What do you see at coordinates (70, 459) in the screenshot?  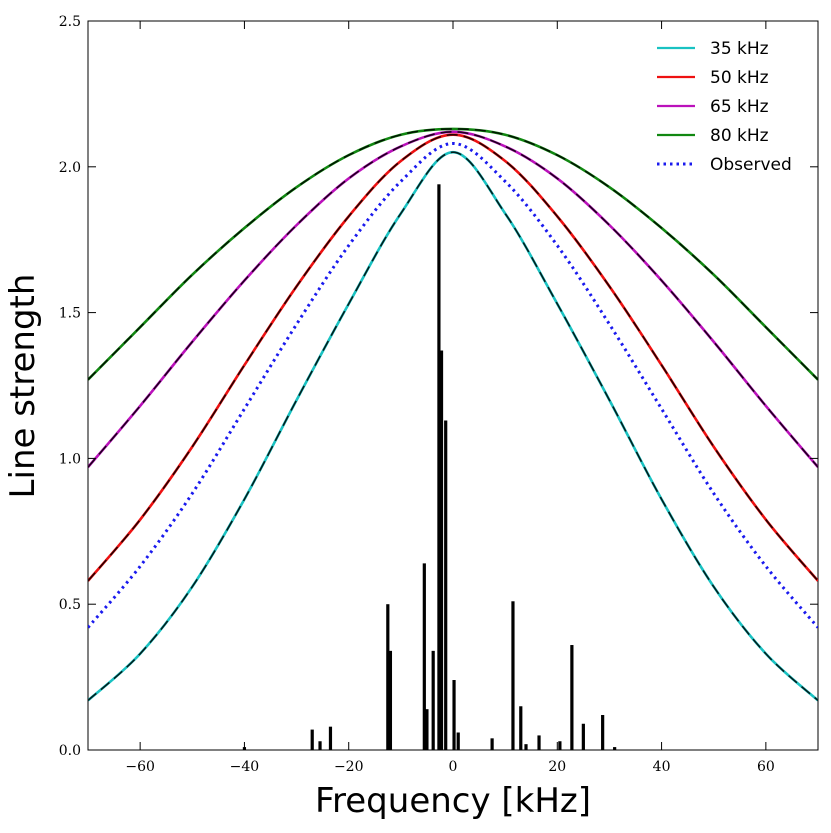 I see `y-tick-label: 1.0` at bounding box center [70, 459].